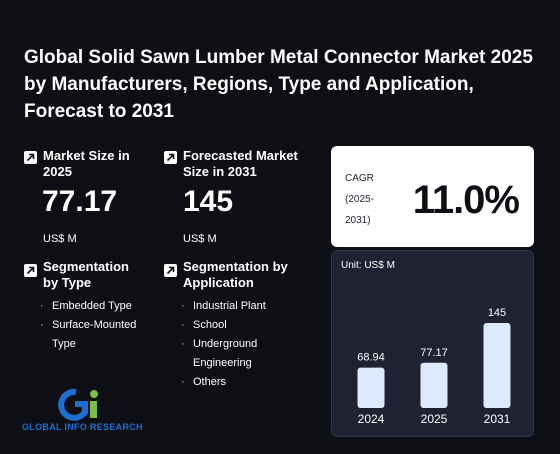  I want to click on bar-2024, so click(371, 387).